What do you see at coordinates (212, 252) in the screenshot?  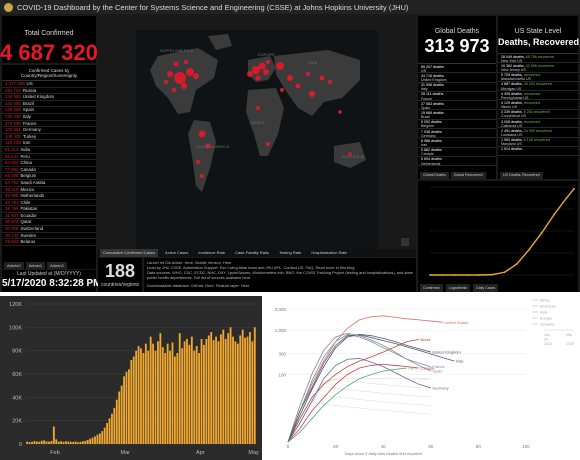 I see `tab-incidence-rate: Incidence Rate` at bounding box center [212, 252].